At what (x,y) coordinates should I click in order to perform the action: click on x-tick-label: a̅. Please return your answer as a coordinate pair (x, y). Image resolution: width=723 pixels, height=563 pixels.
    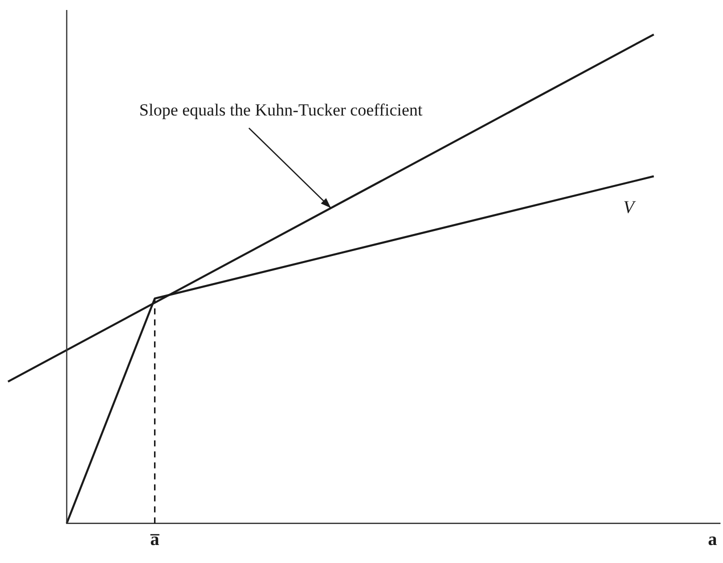
    Looking at the image, I should click on (155, 538).